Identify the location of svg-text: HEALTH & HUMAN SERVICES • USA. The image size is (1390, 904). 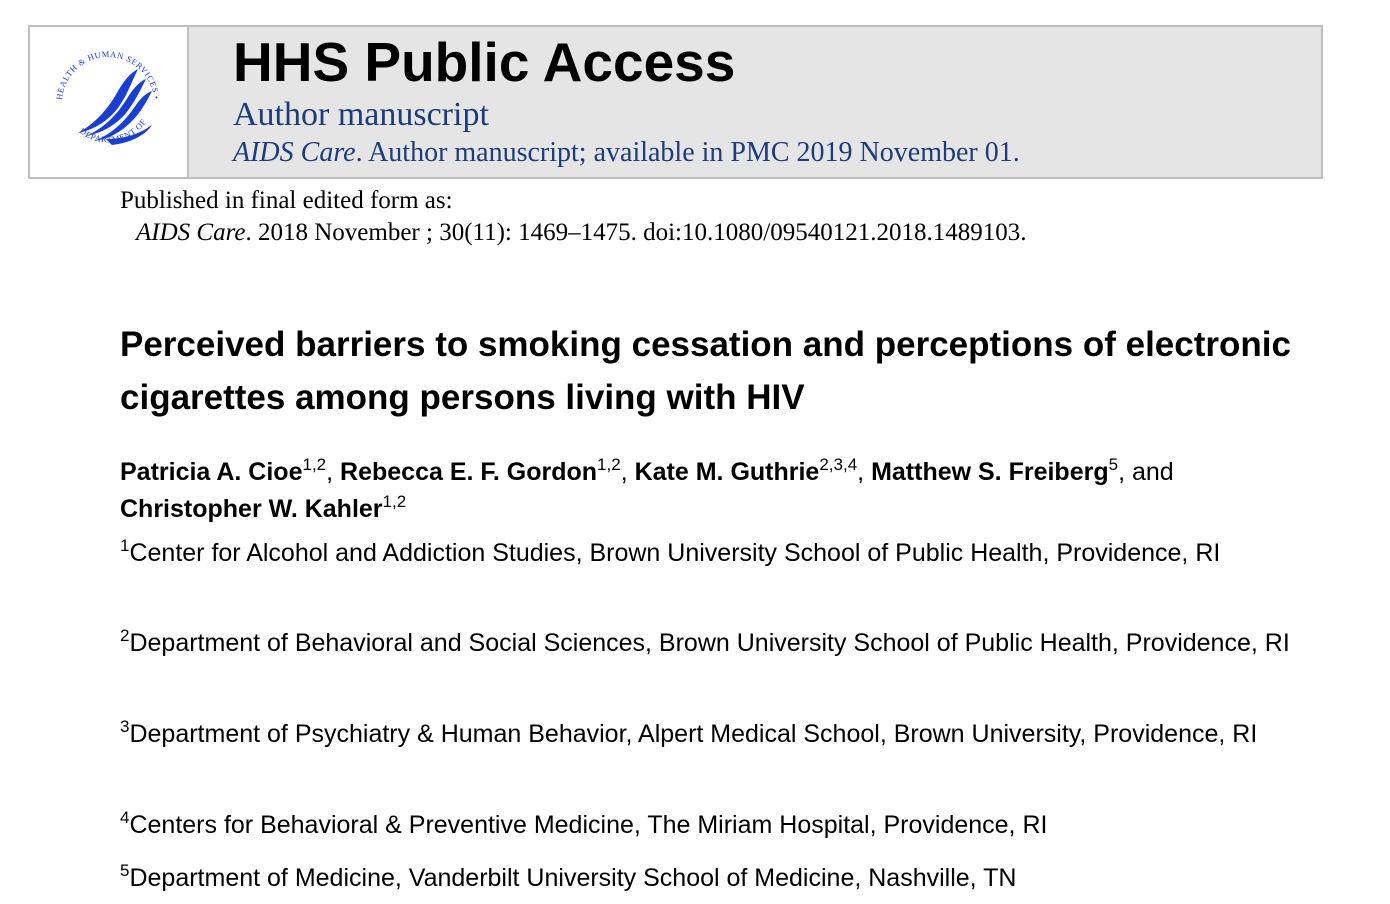
(105, 72).